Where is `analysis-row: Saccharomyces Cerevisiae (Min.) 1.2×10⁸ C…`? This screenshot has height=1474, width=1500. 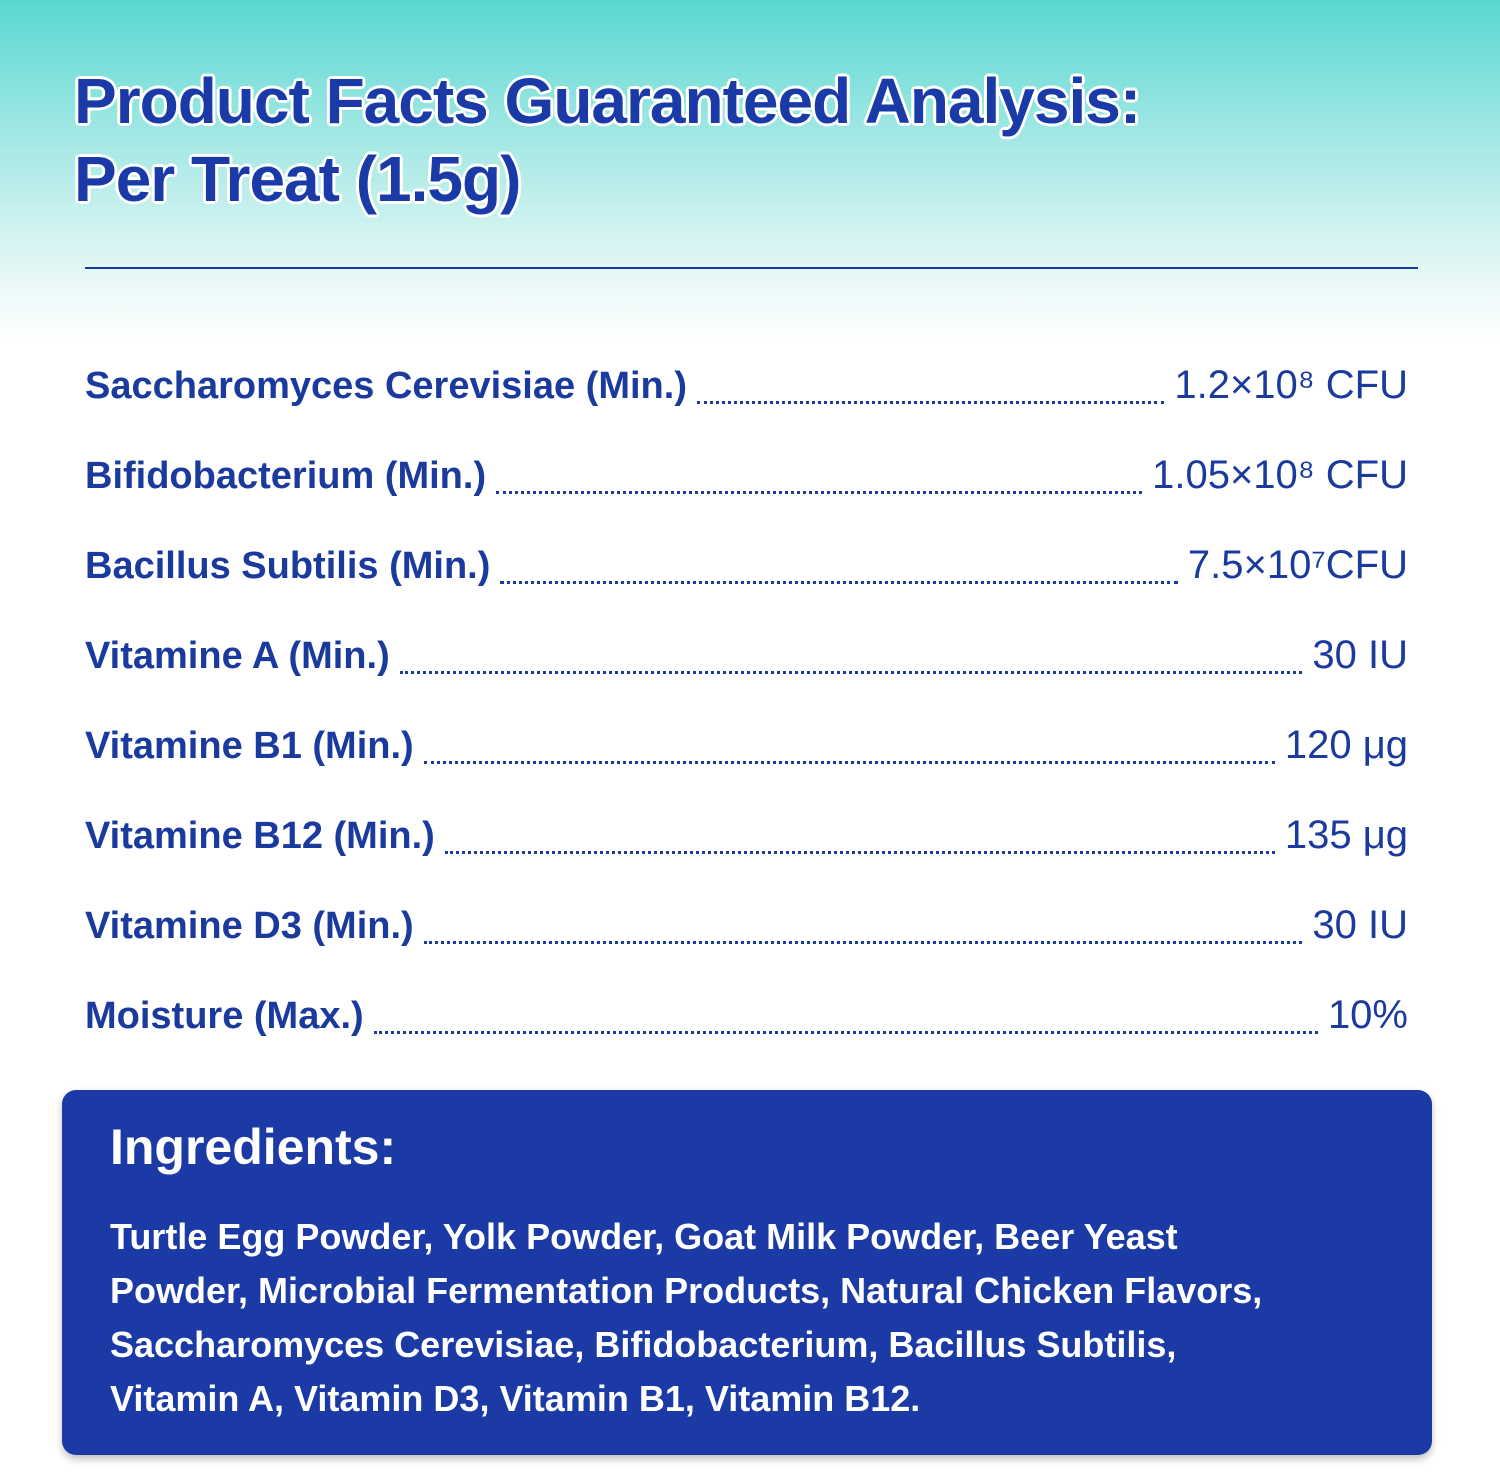 analysis-row: Saccharomyces Cerevisiae (Min.) 1.2×10⁸ C… is located at coordinates (746, 375).